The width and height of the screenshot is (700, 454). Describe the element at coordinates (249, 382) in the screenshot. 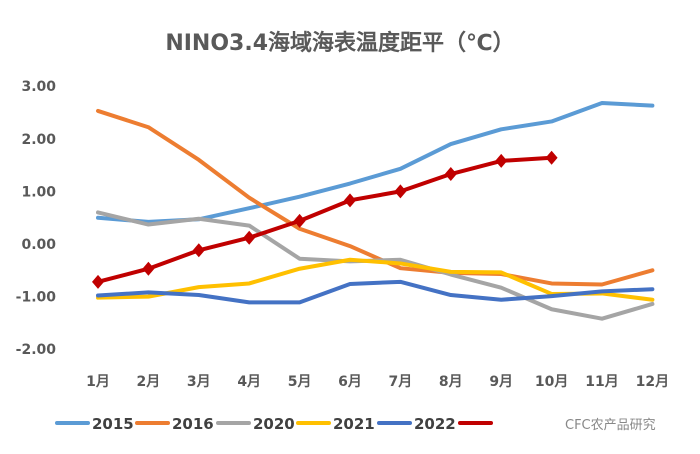

I see `x-tick-label: 4月` at that location.